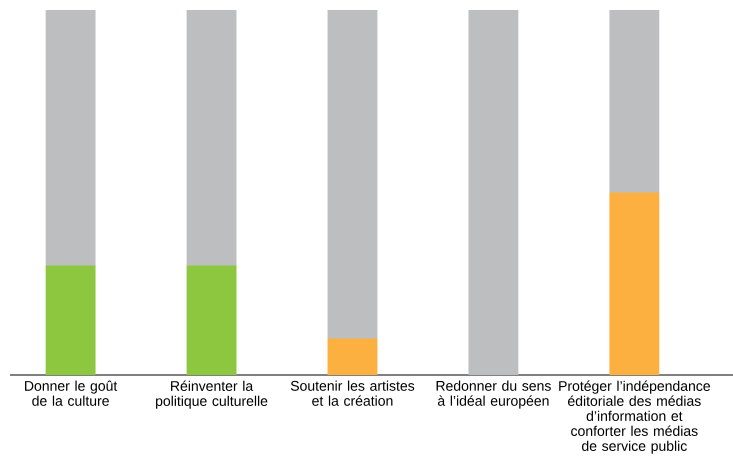 Image resolution: width=733 pixels, height=475 pixels. Describe the element at coordinates (493, 394) in the screenshot. I see `x-tick-label: Redonner du sens à l’idéal européen` at that location.